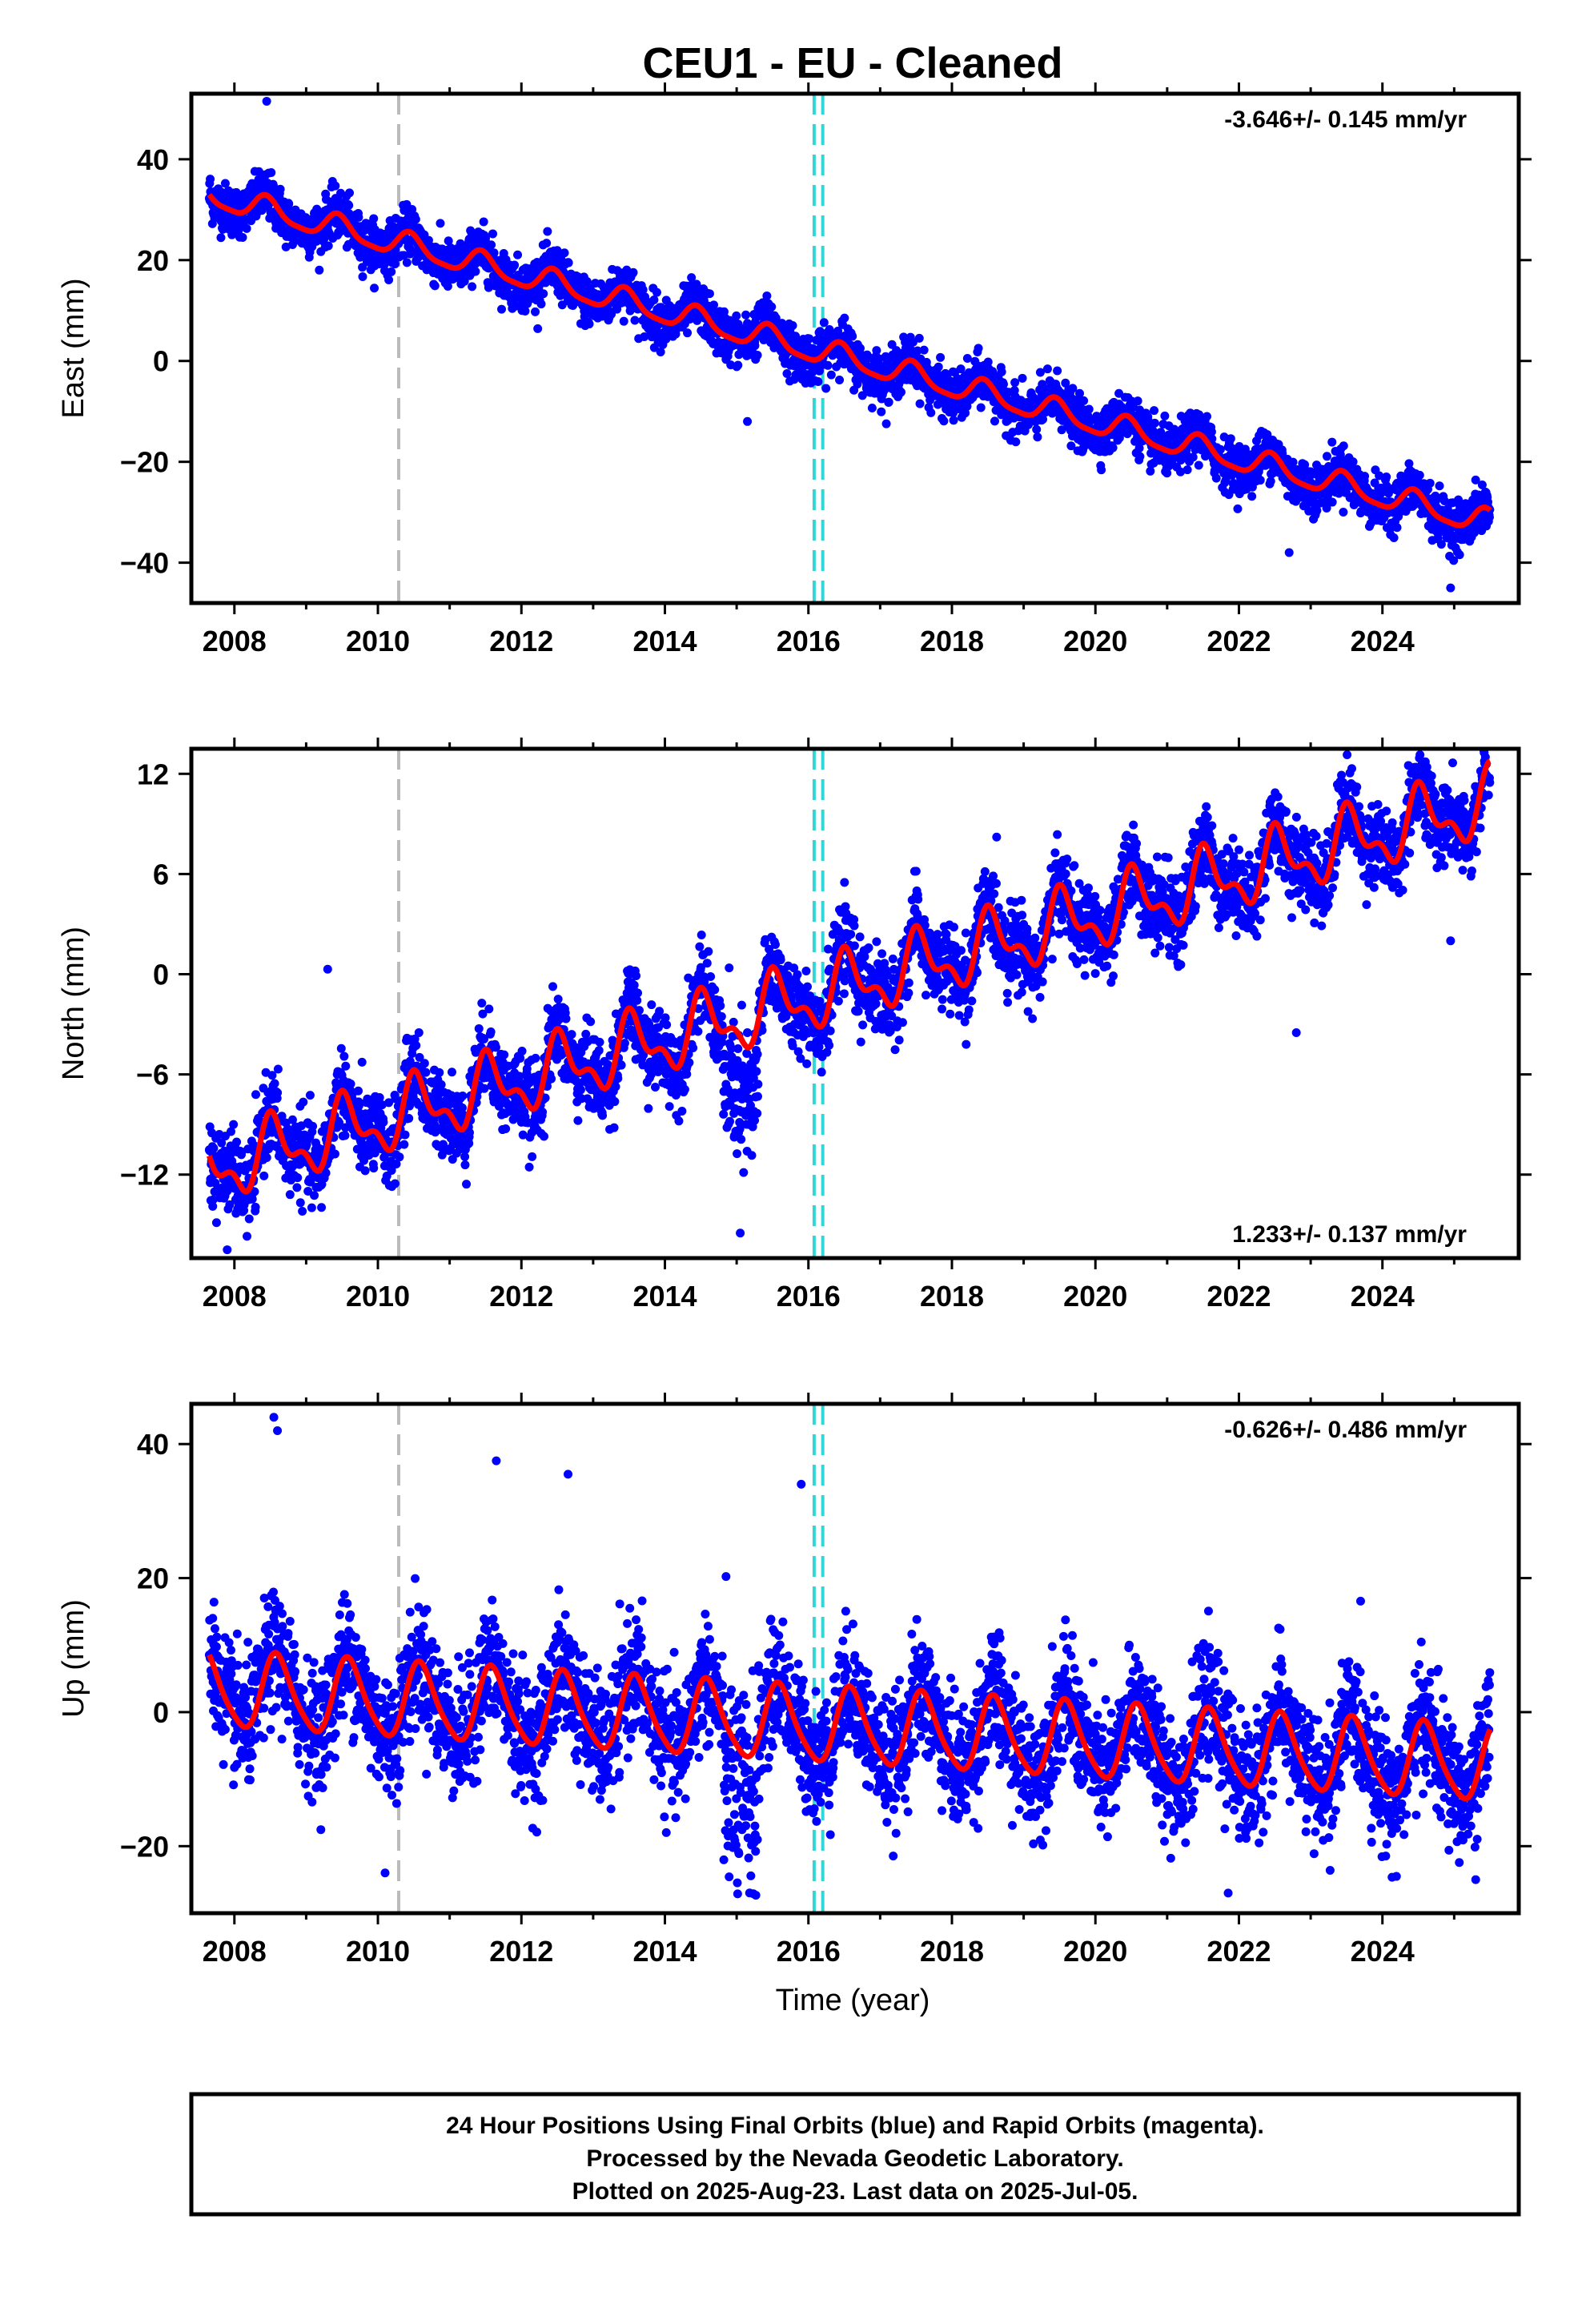 The height and width of the screenshot is (2324, 1582). What do you see at coordinates (849, 360) in the screenshot?
I see `east-model-fit-line` at bounding box center [849, 360].